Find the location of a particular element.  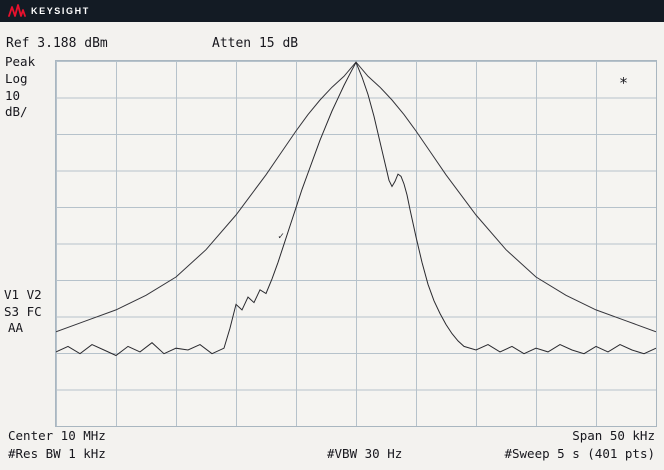

ref-level-label: Ref 3.188 dBm is located at coordinates (57, 43).